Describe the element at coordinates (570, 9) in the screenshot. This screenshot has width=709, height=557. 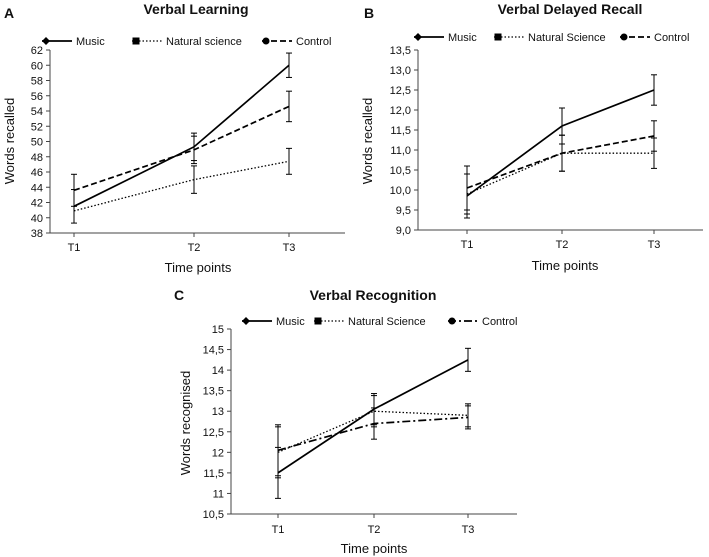
I see `panel-b-title: Verbal Delayed Recall` at that location.